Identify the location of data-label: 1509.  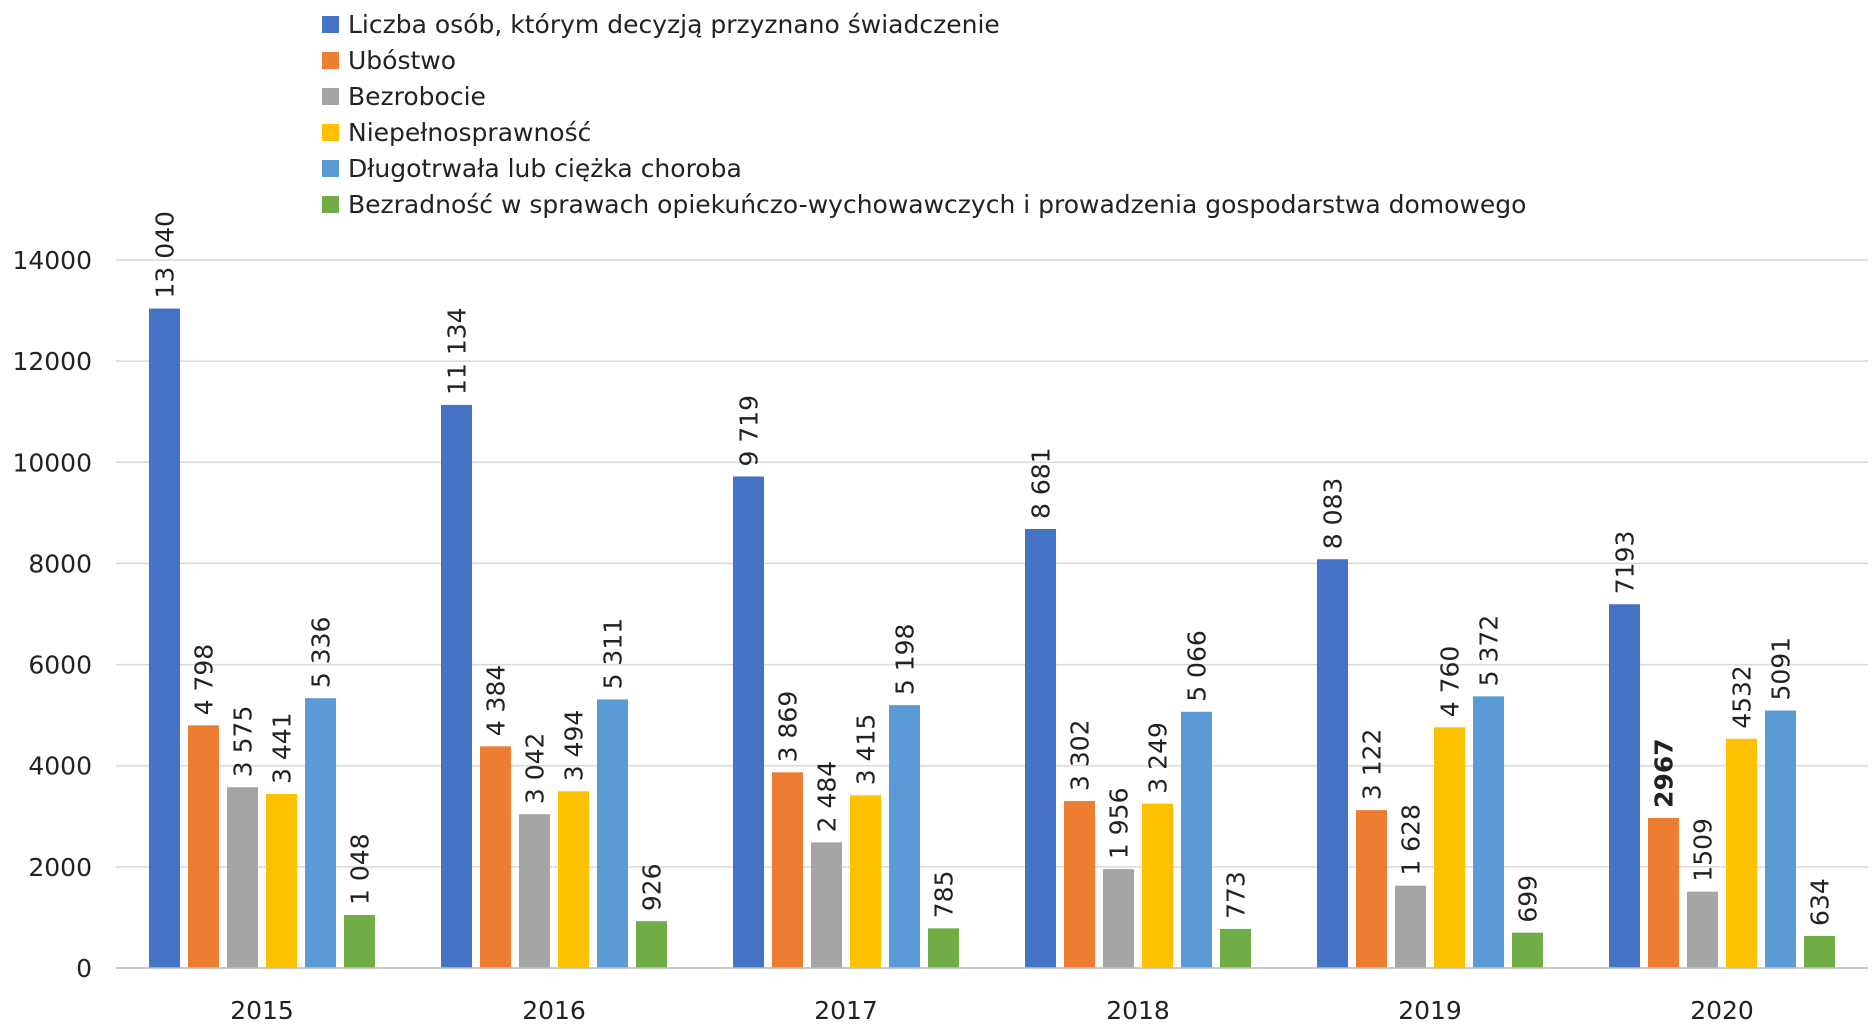
(1703, 850).